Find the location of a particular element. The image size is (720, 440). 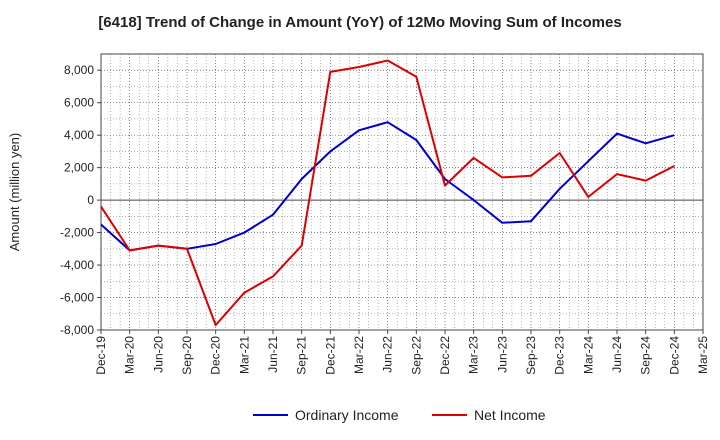

x-tick-label: Mar-23 is located at coordinates (474, 355).